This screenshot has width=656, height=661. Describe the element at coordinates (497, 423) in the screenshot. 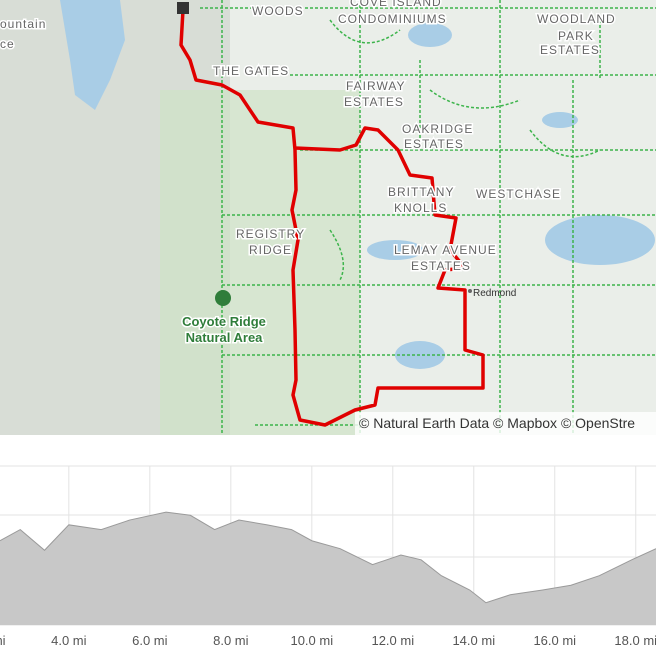

I see `attribution: © Natural Earth Data © Mapbox © OpenStre` at that location.